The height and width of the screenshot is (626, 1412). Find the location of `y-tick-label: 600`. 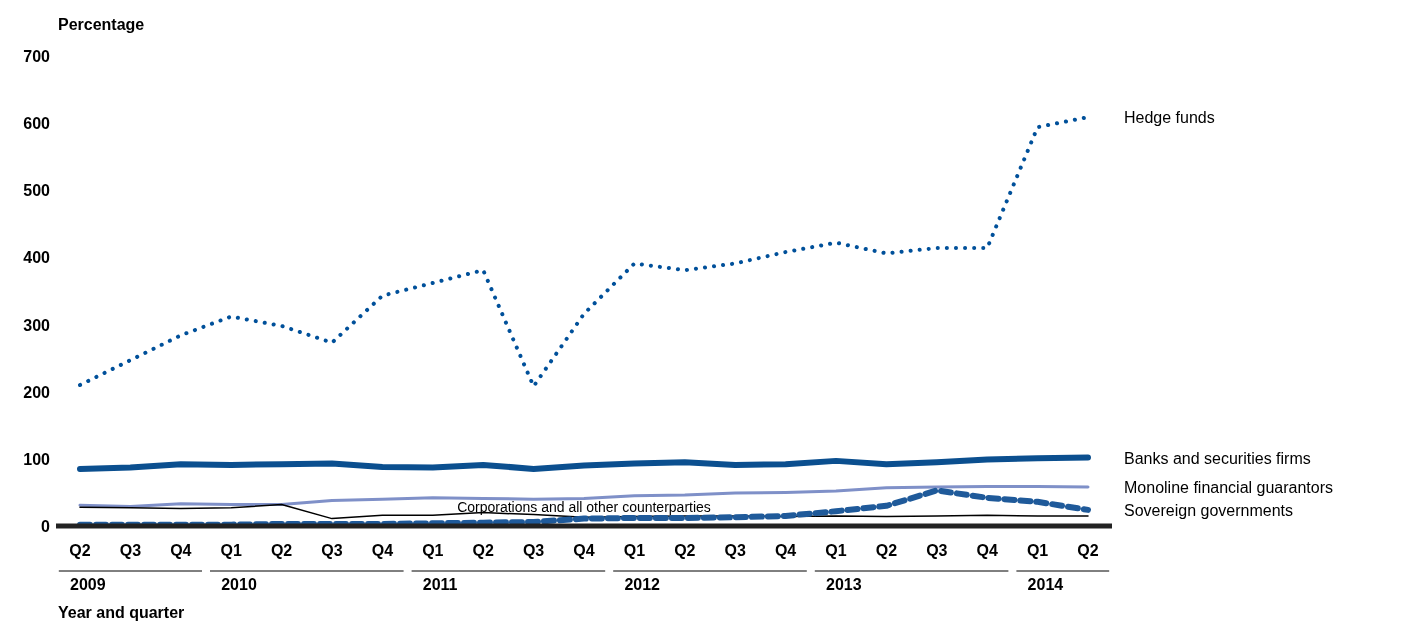

y-tick-label: 600 is located at coordinates (37, 124).